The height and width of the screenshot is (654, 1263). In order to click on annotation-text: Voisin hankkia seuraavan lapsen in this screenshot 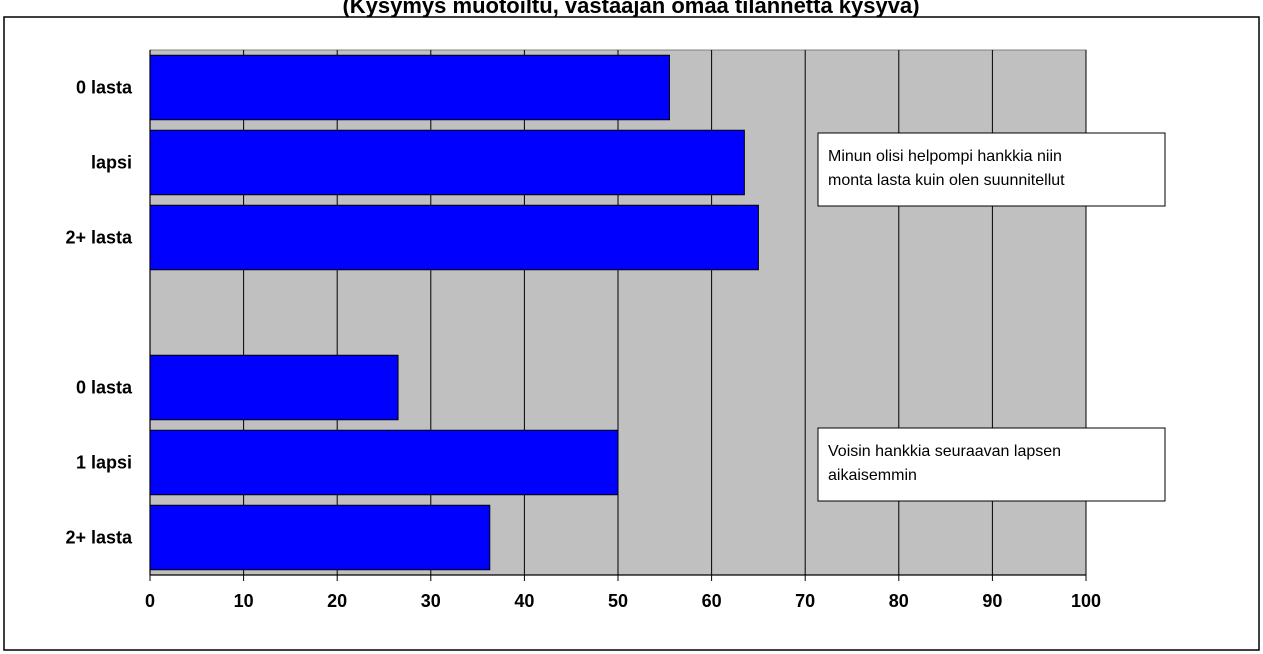, I will do `click(944, 451)`.